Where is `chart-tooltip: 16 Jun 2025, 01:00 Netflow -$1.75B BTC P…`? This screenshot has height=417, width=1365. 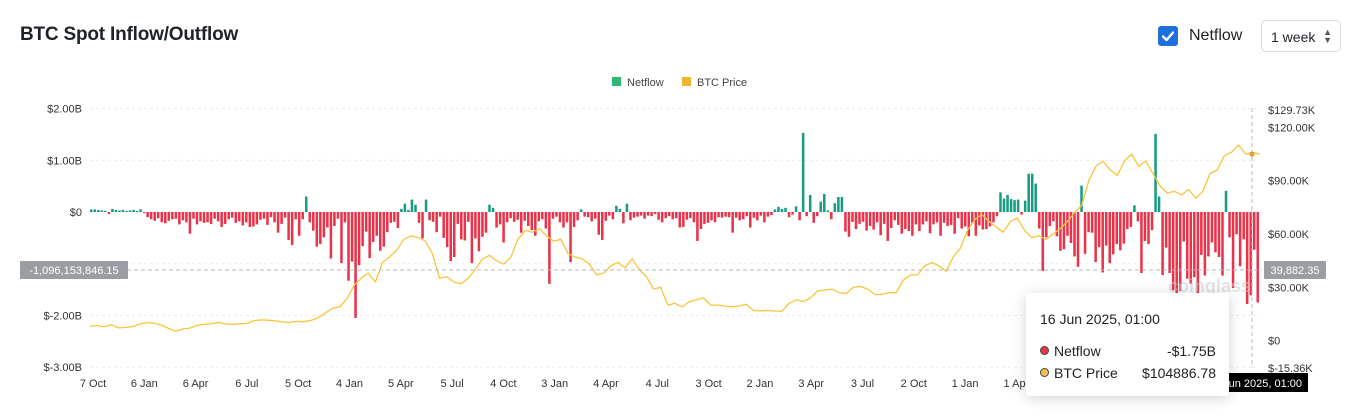 chart-tooltip: 16 Jun 2025, 01:00 Netflow -$1.75B BTC P… is located at coordinates (1127, 344).